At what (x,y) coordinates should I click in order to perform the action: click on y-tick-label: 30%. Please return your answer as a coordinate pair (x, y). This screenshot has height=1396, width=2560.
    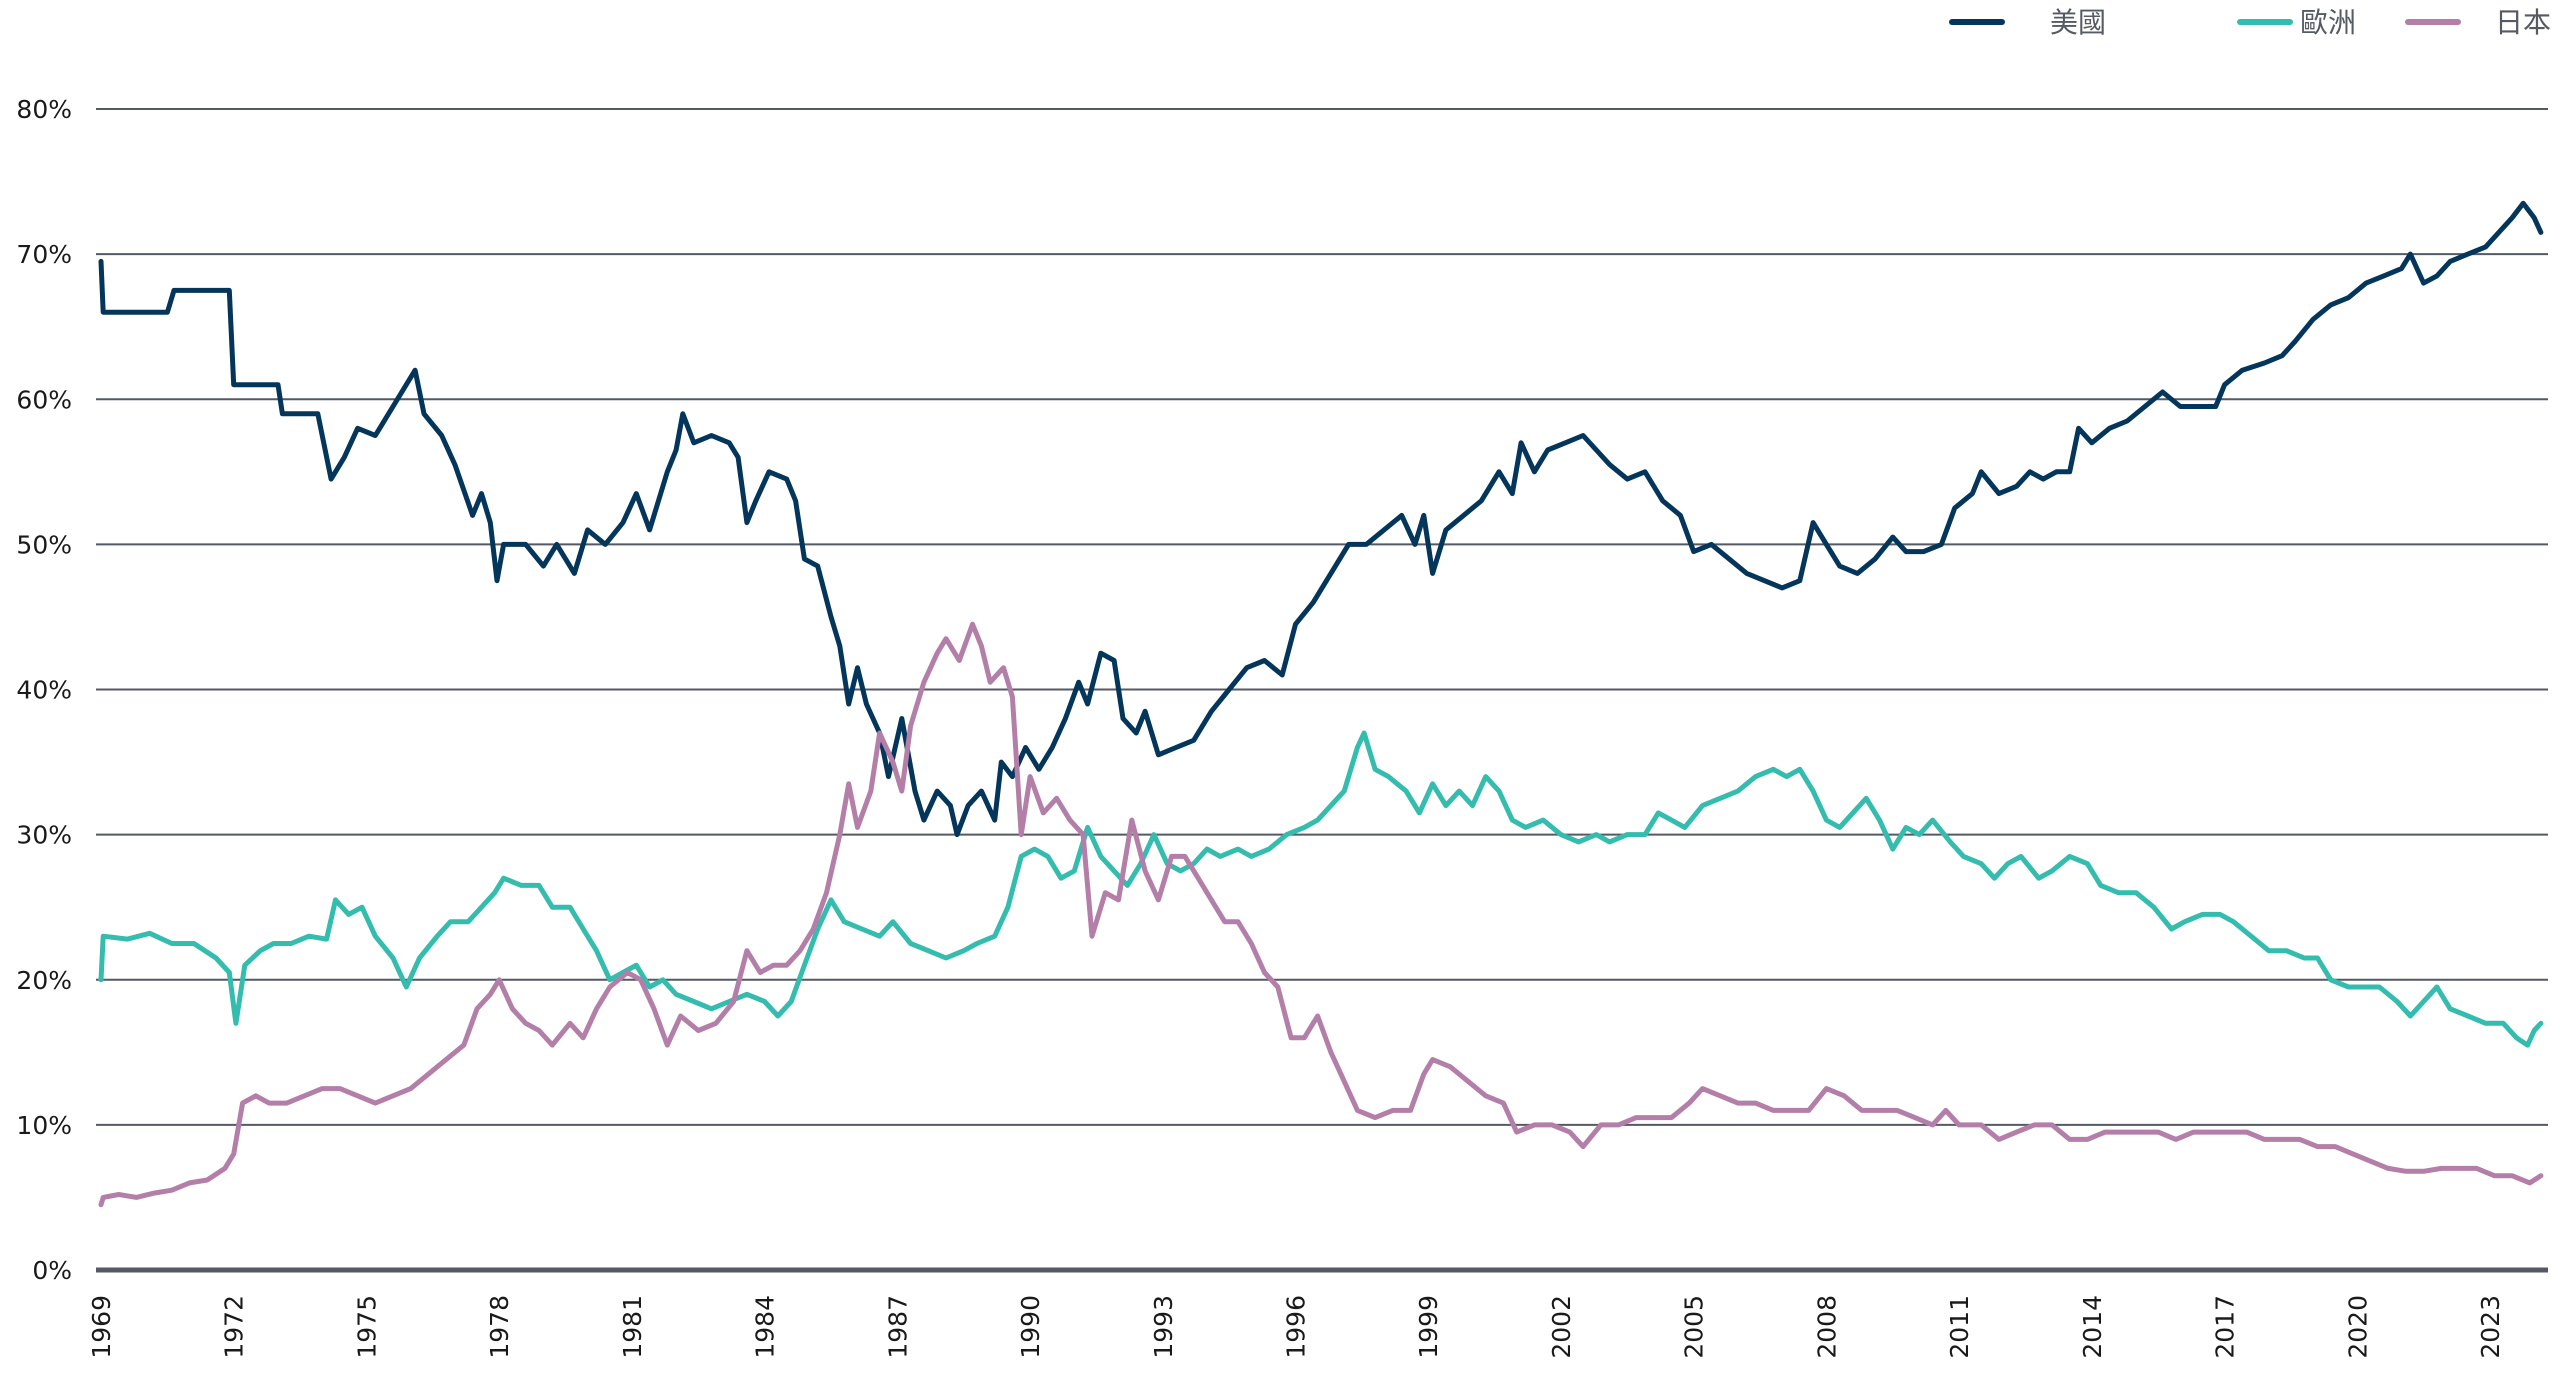
    Looking at the image, I should click on (44, 835).